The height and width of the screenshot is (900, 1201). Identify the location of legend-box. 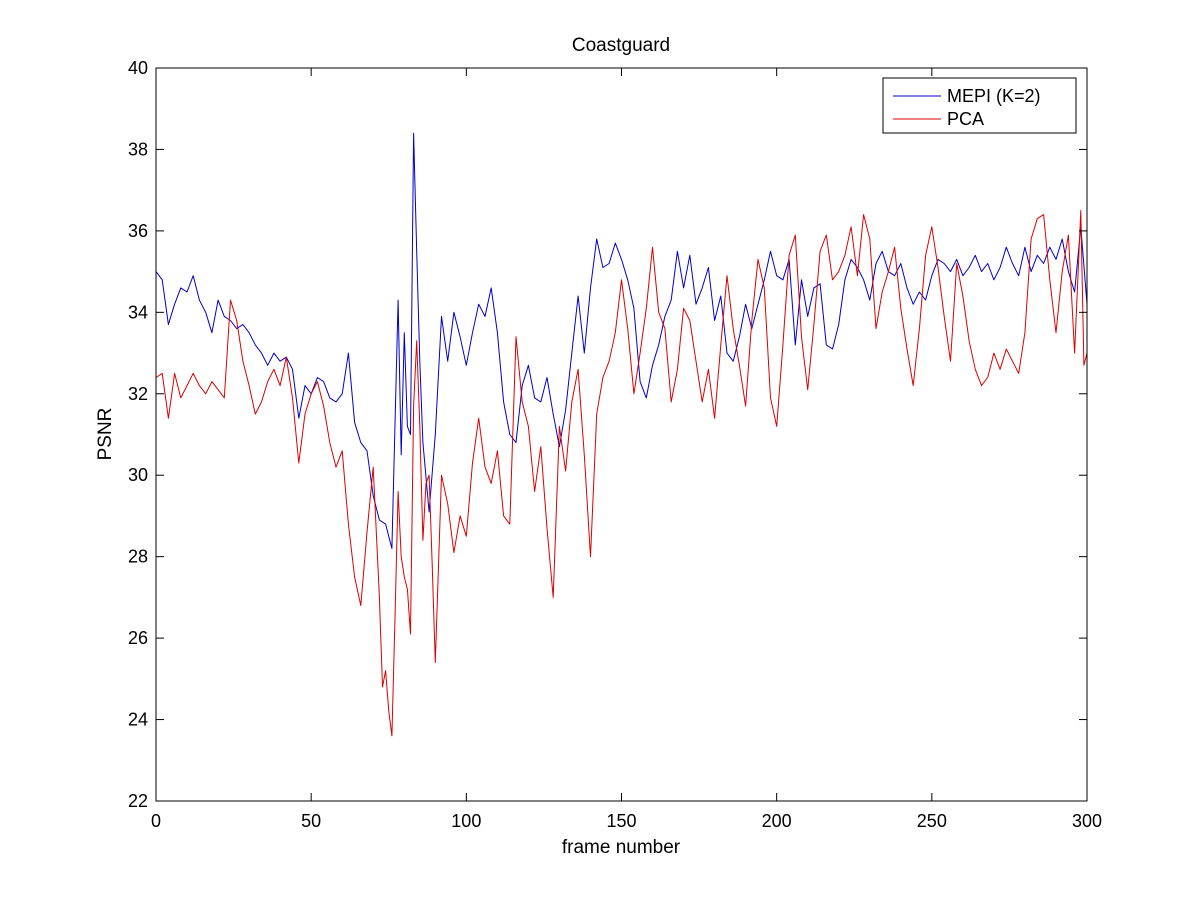
(979, 105).